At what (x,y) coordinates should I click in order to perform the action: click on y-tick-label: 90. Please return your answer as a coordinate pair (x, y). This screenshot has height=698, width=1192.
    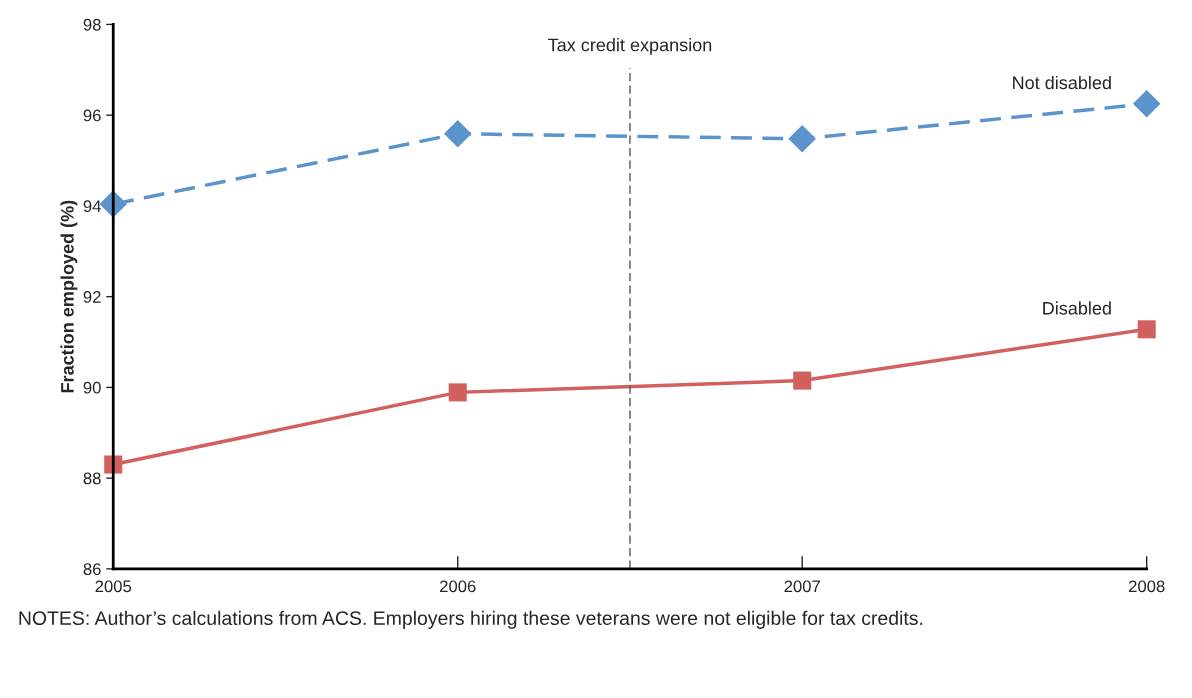
    Looking at the image, I should click on (92, 387).